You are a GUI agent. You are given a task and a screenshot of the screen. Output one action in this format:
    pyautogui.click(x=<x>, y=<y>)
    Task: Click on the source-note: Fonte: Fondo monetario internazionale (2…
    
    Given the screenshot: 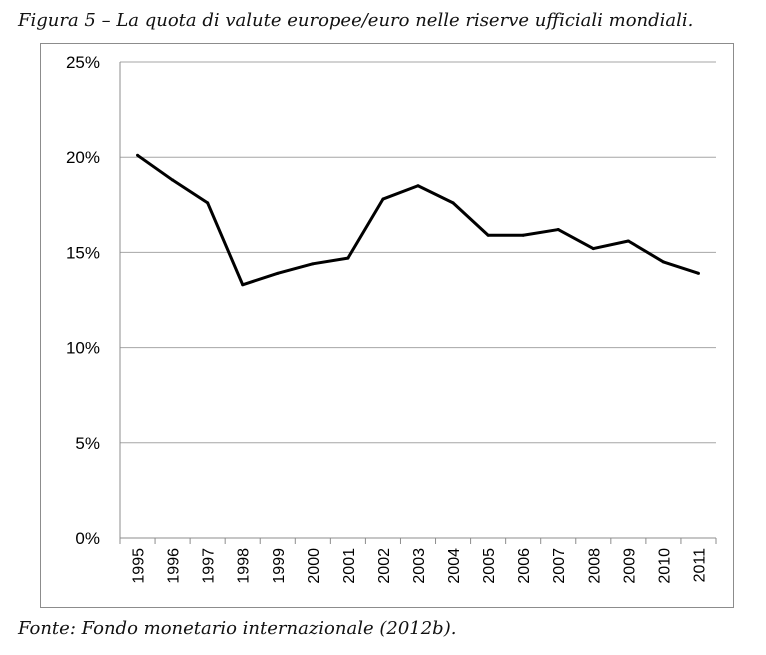 What is the action you would take?
    pyautogui.click(x=237, y=628)
    